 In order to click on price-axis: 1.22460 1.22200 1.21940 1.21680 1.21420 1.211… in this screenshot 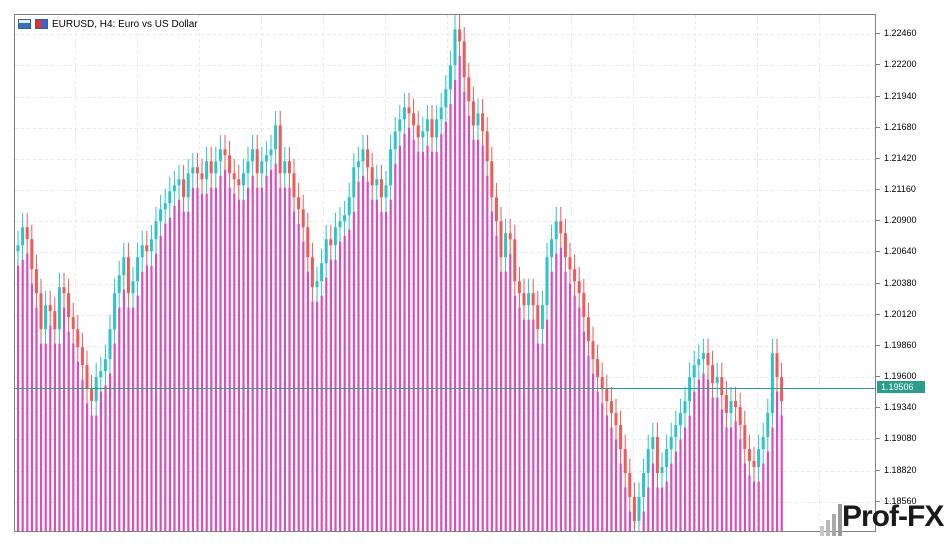, I will do `click(910, 273)`.